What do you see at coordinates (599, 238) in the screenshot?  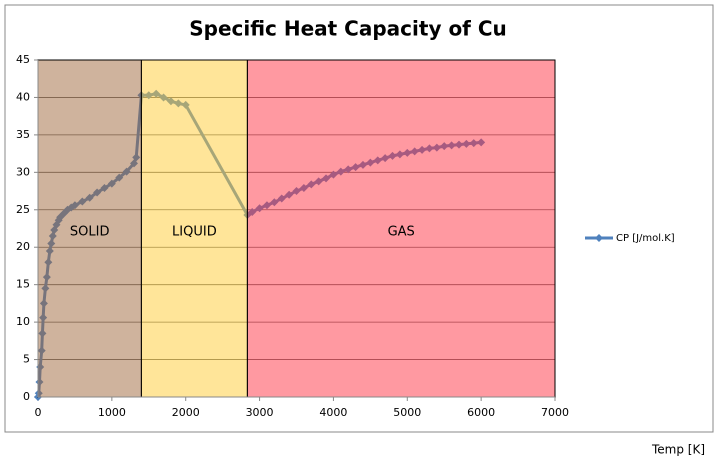 I see `legend-marker` at bounding box center [599, 238].